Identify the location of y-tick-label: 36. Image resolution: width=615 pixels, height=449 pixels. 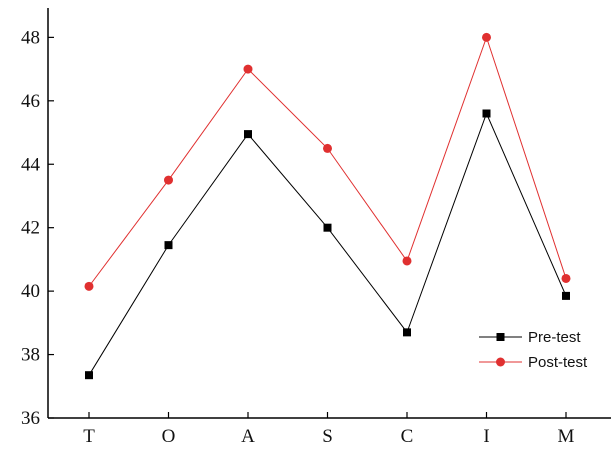
(30, 418).